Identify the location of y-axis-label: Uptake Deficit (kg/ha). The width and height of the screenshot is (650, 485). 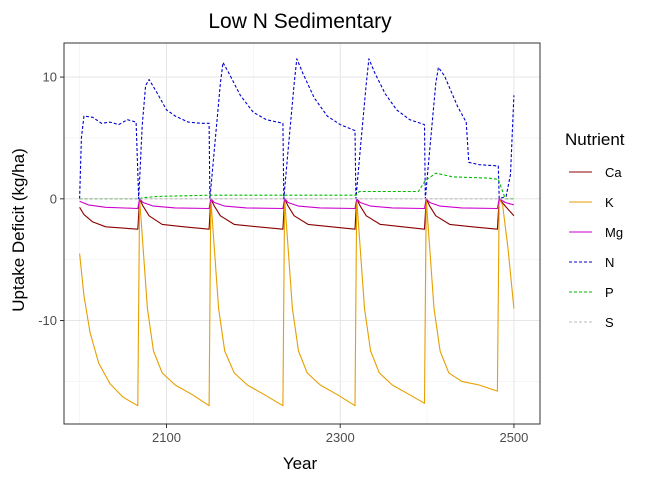
(18, 229).